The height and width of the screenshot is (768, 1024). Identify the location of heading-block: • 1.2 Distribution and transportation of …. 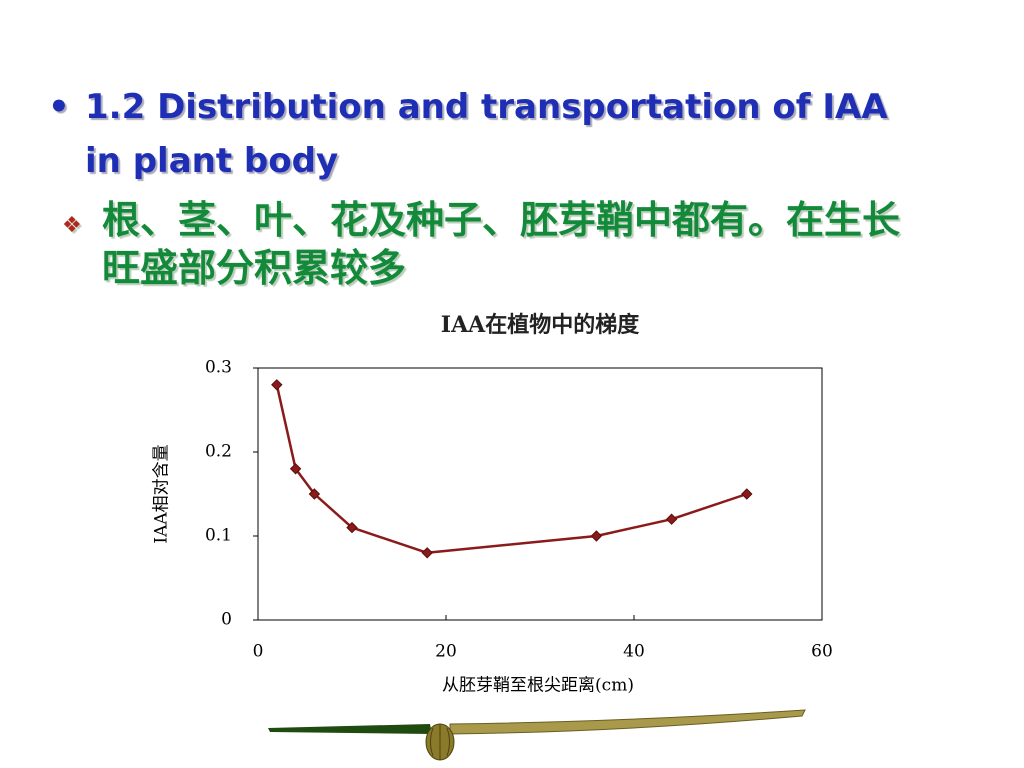
(488, 134).